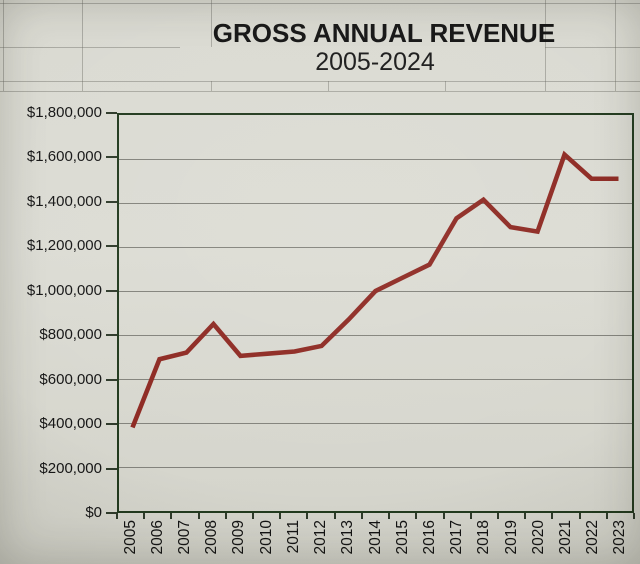 The image size is (640, 564). I want to click on x-axis-label: 2013, so click(348, 537).